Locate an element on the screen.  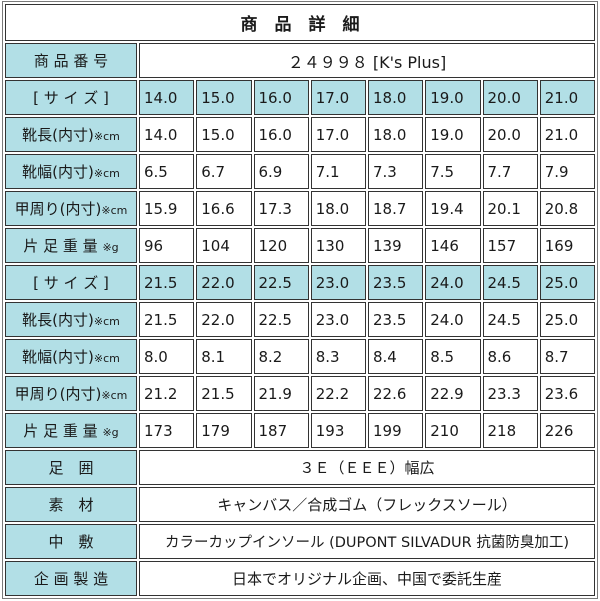
girth-label-text: 甲周り(内寸) is located at coordinates (58, 209).